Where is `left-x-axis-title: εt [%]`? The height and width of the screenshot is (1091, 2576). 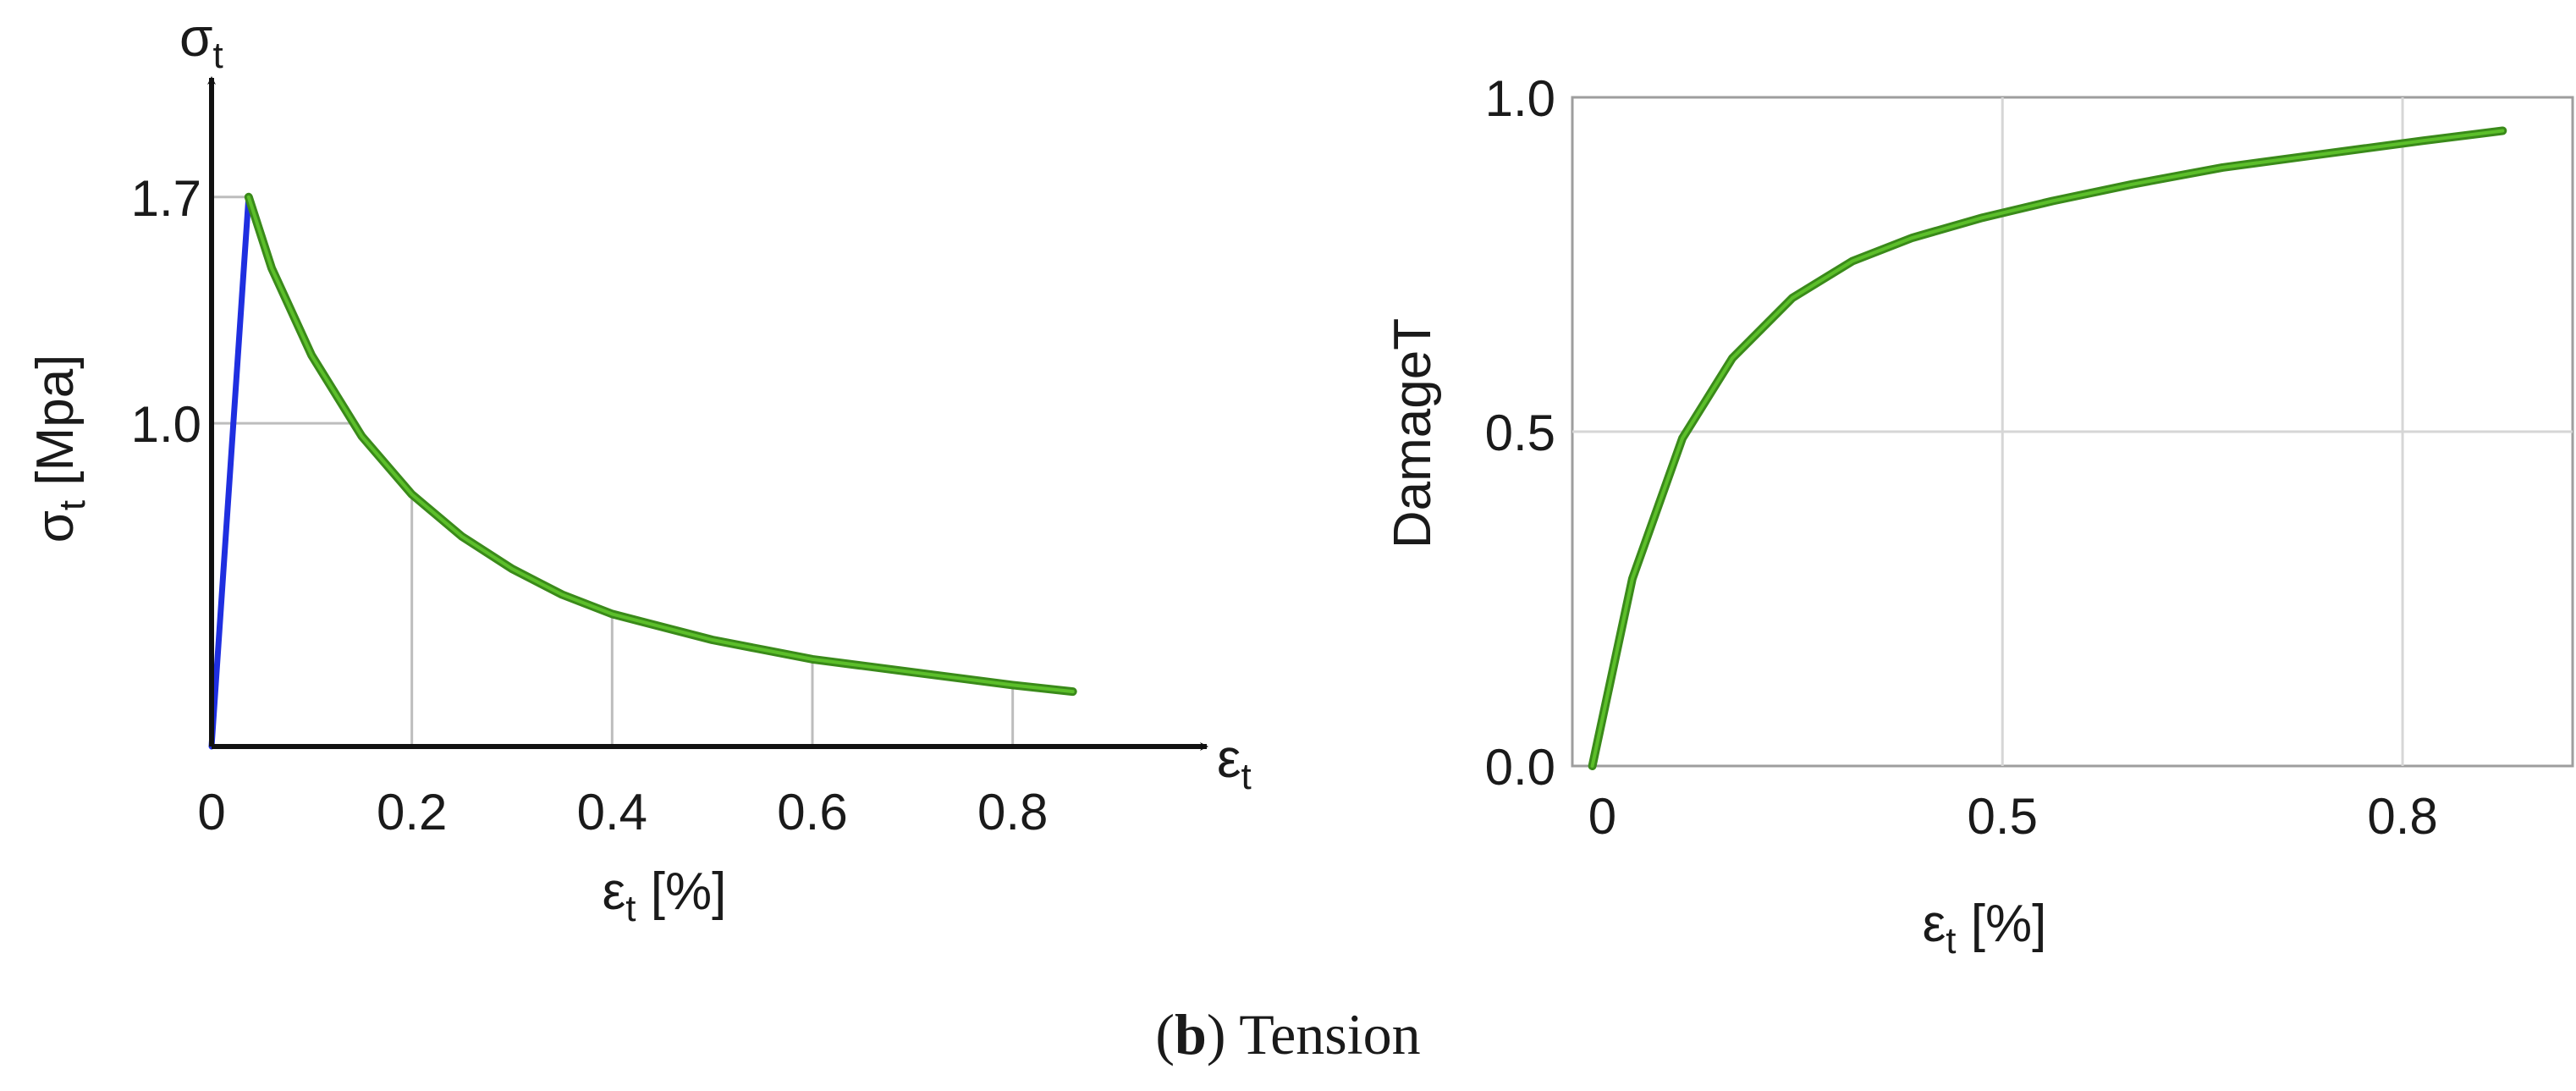 left-x-axis-title: εt [%] is located at coordinates (665, 895).